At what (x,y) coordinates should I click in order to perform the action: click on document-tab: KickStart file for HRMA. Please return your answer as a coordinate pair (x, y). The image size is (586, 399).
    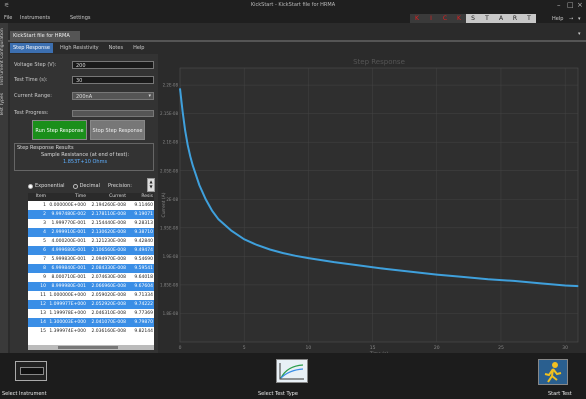
    Looking at the image, I should click on (45, 35).